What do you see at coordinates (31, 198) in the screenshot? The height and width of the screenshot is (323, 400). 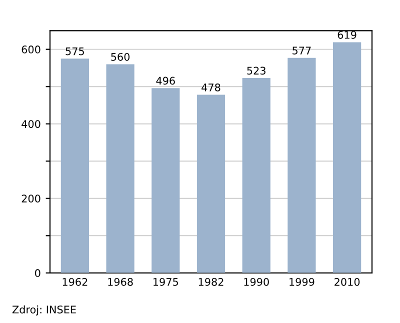 I see `y-tick-label: 200` at bounding box center [31, 198].